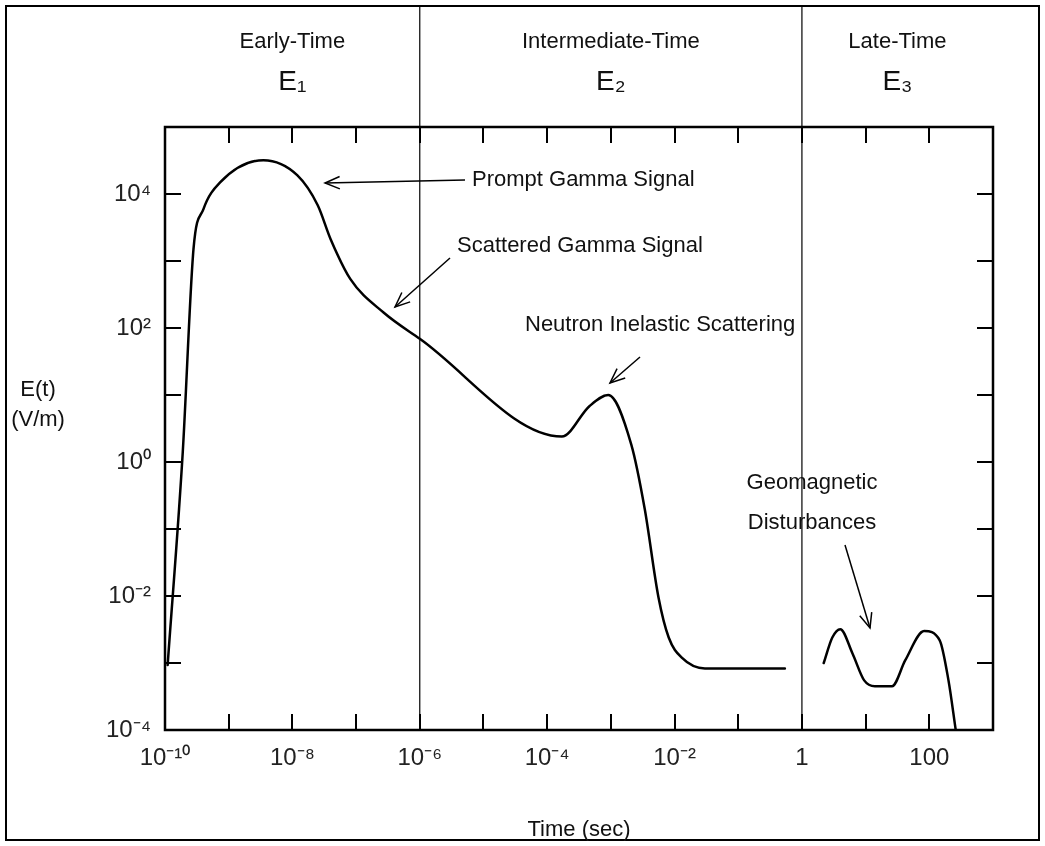 Image resolution: width=1045 pixels, height=846 pixels. What do you see at coordinates (420, 757) in the screenshot?
I see `x-tick-label: 10⁻⁶` at bounding box center [420, 757].